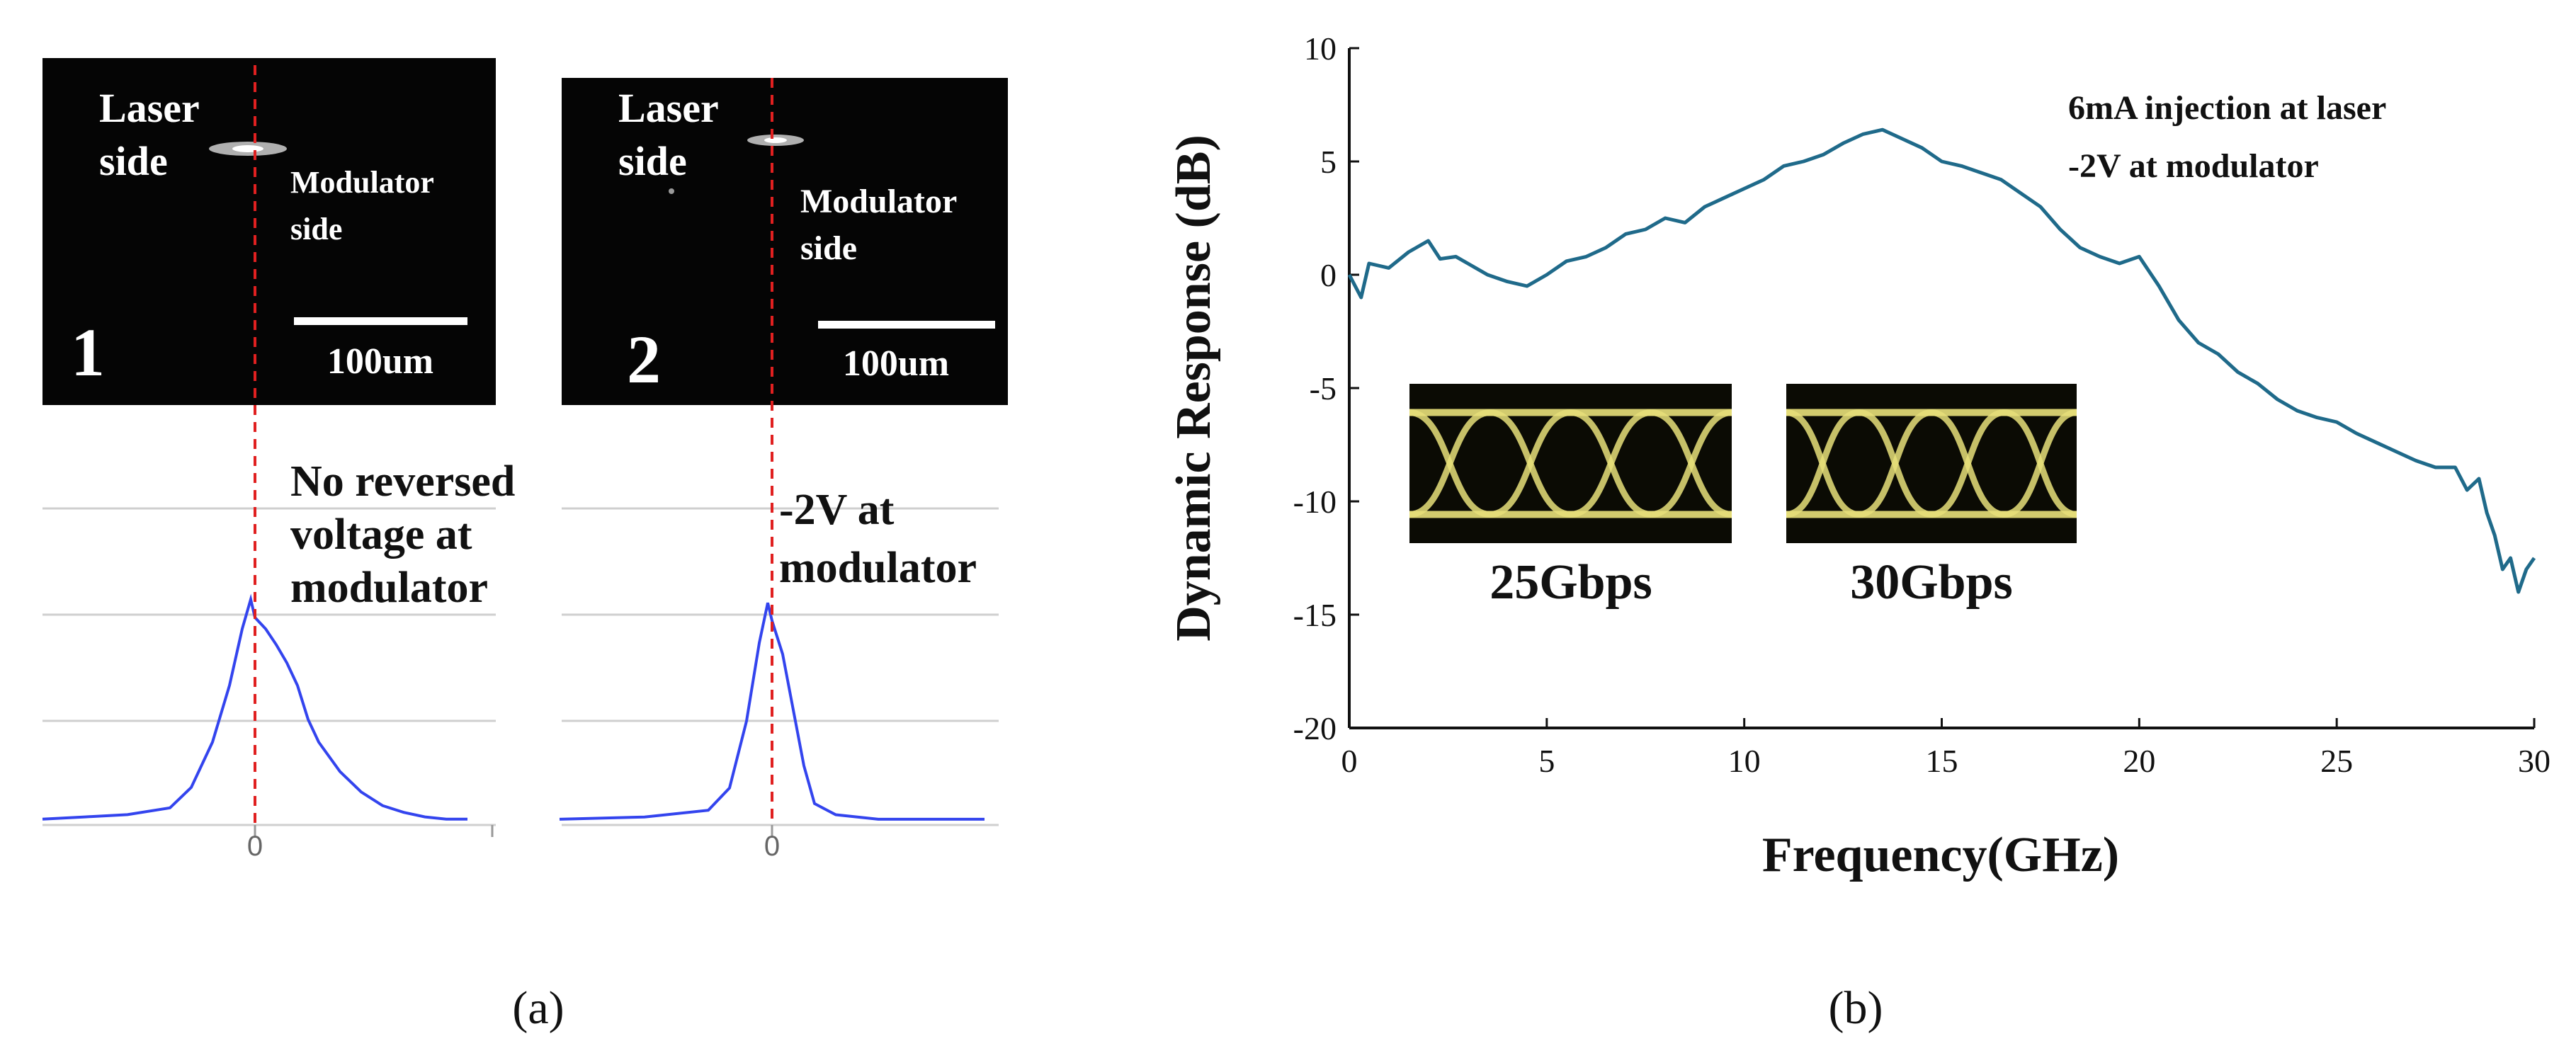  Describe the element at coordinates (1315, 502) in the screenshot. I see `y-tick-label: -10` at that location.